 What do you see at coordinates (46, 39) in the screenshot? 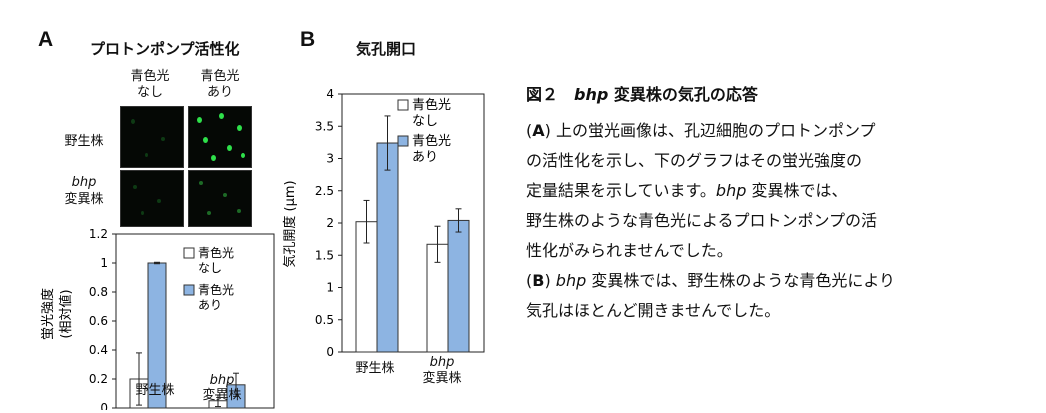
I see `panel-a-letter: A` at bounding box center [46, 39].